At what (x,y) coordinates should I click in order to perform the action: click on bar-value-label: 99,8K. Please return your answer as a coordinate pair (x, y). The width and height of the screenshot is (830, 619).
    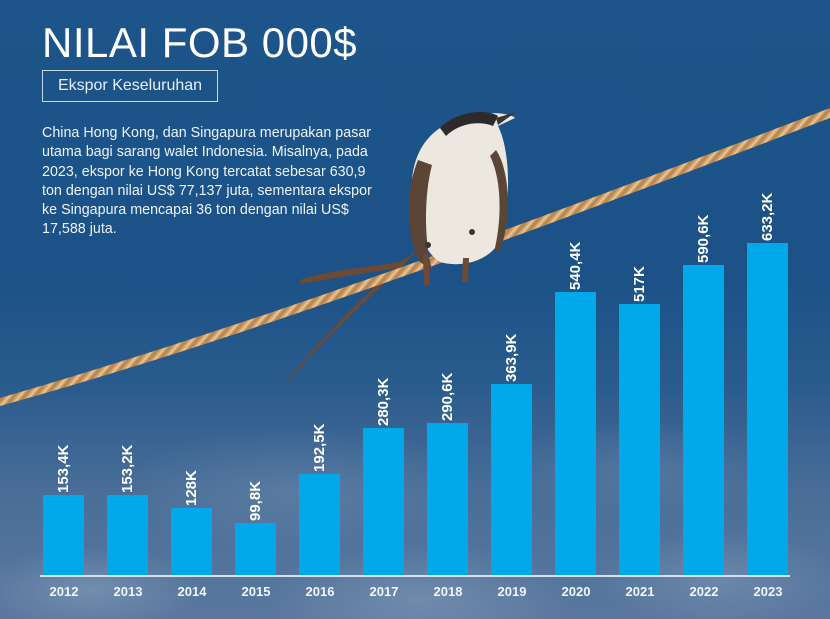
    Looking at the image, I should click on (256, 478).